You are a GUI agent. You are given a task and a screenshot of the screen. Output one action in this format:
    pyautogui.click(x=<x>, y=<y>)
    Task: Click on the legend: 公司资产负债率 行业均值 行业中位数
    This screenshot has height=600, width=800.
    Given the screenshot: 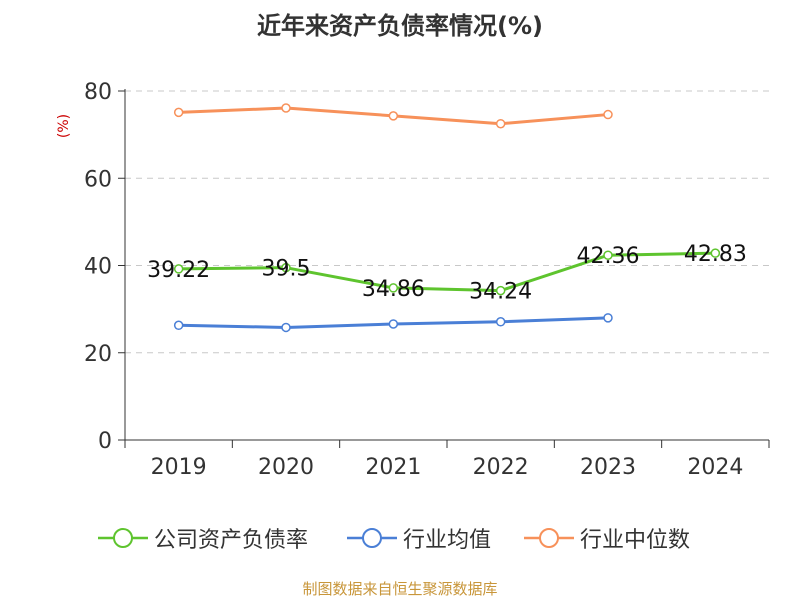 What is the action you would take?
    pyautogui.click(x=400, y=538)
    